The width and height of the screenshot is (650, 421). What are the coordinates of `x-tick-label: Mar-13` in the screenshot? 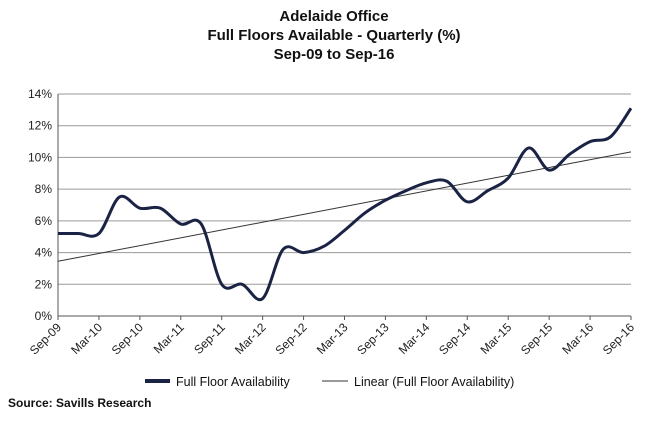 It's located at (332, 338).